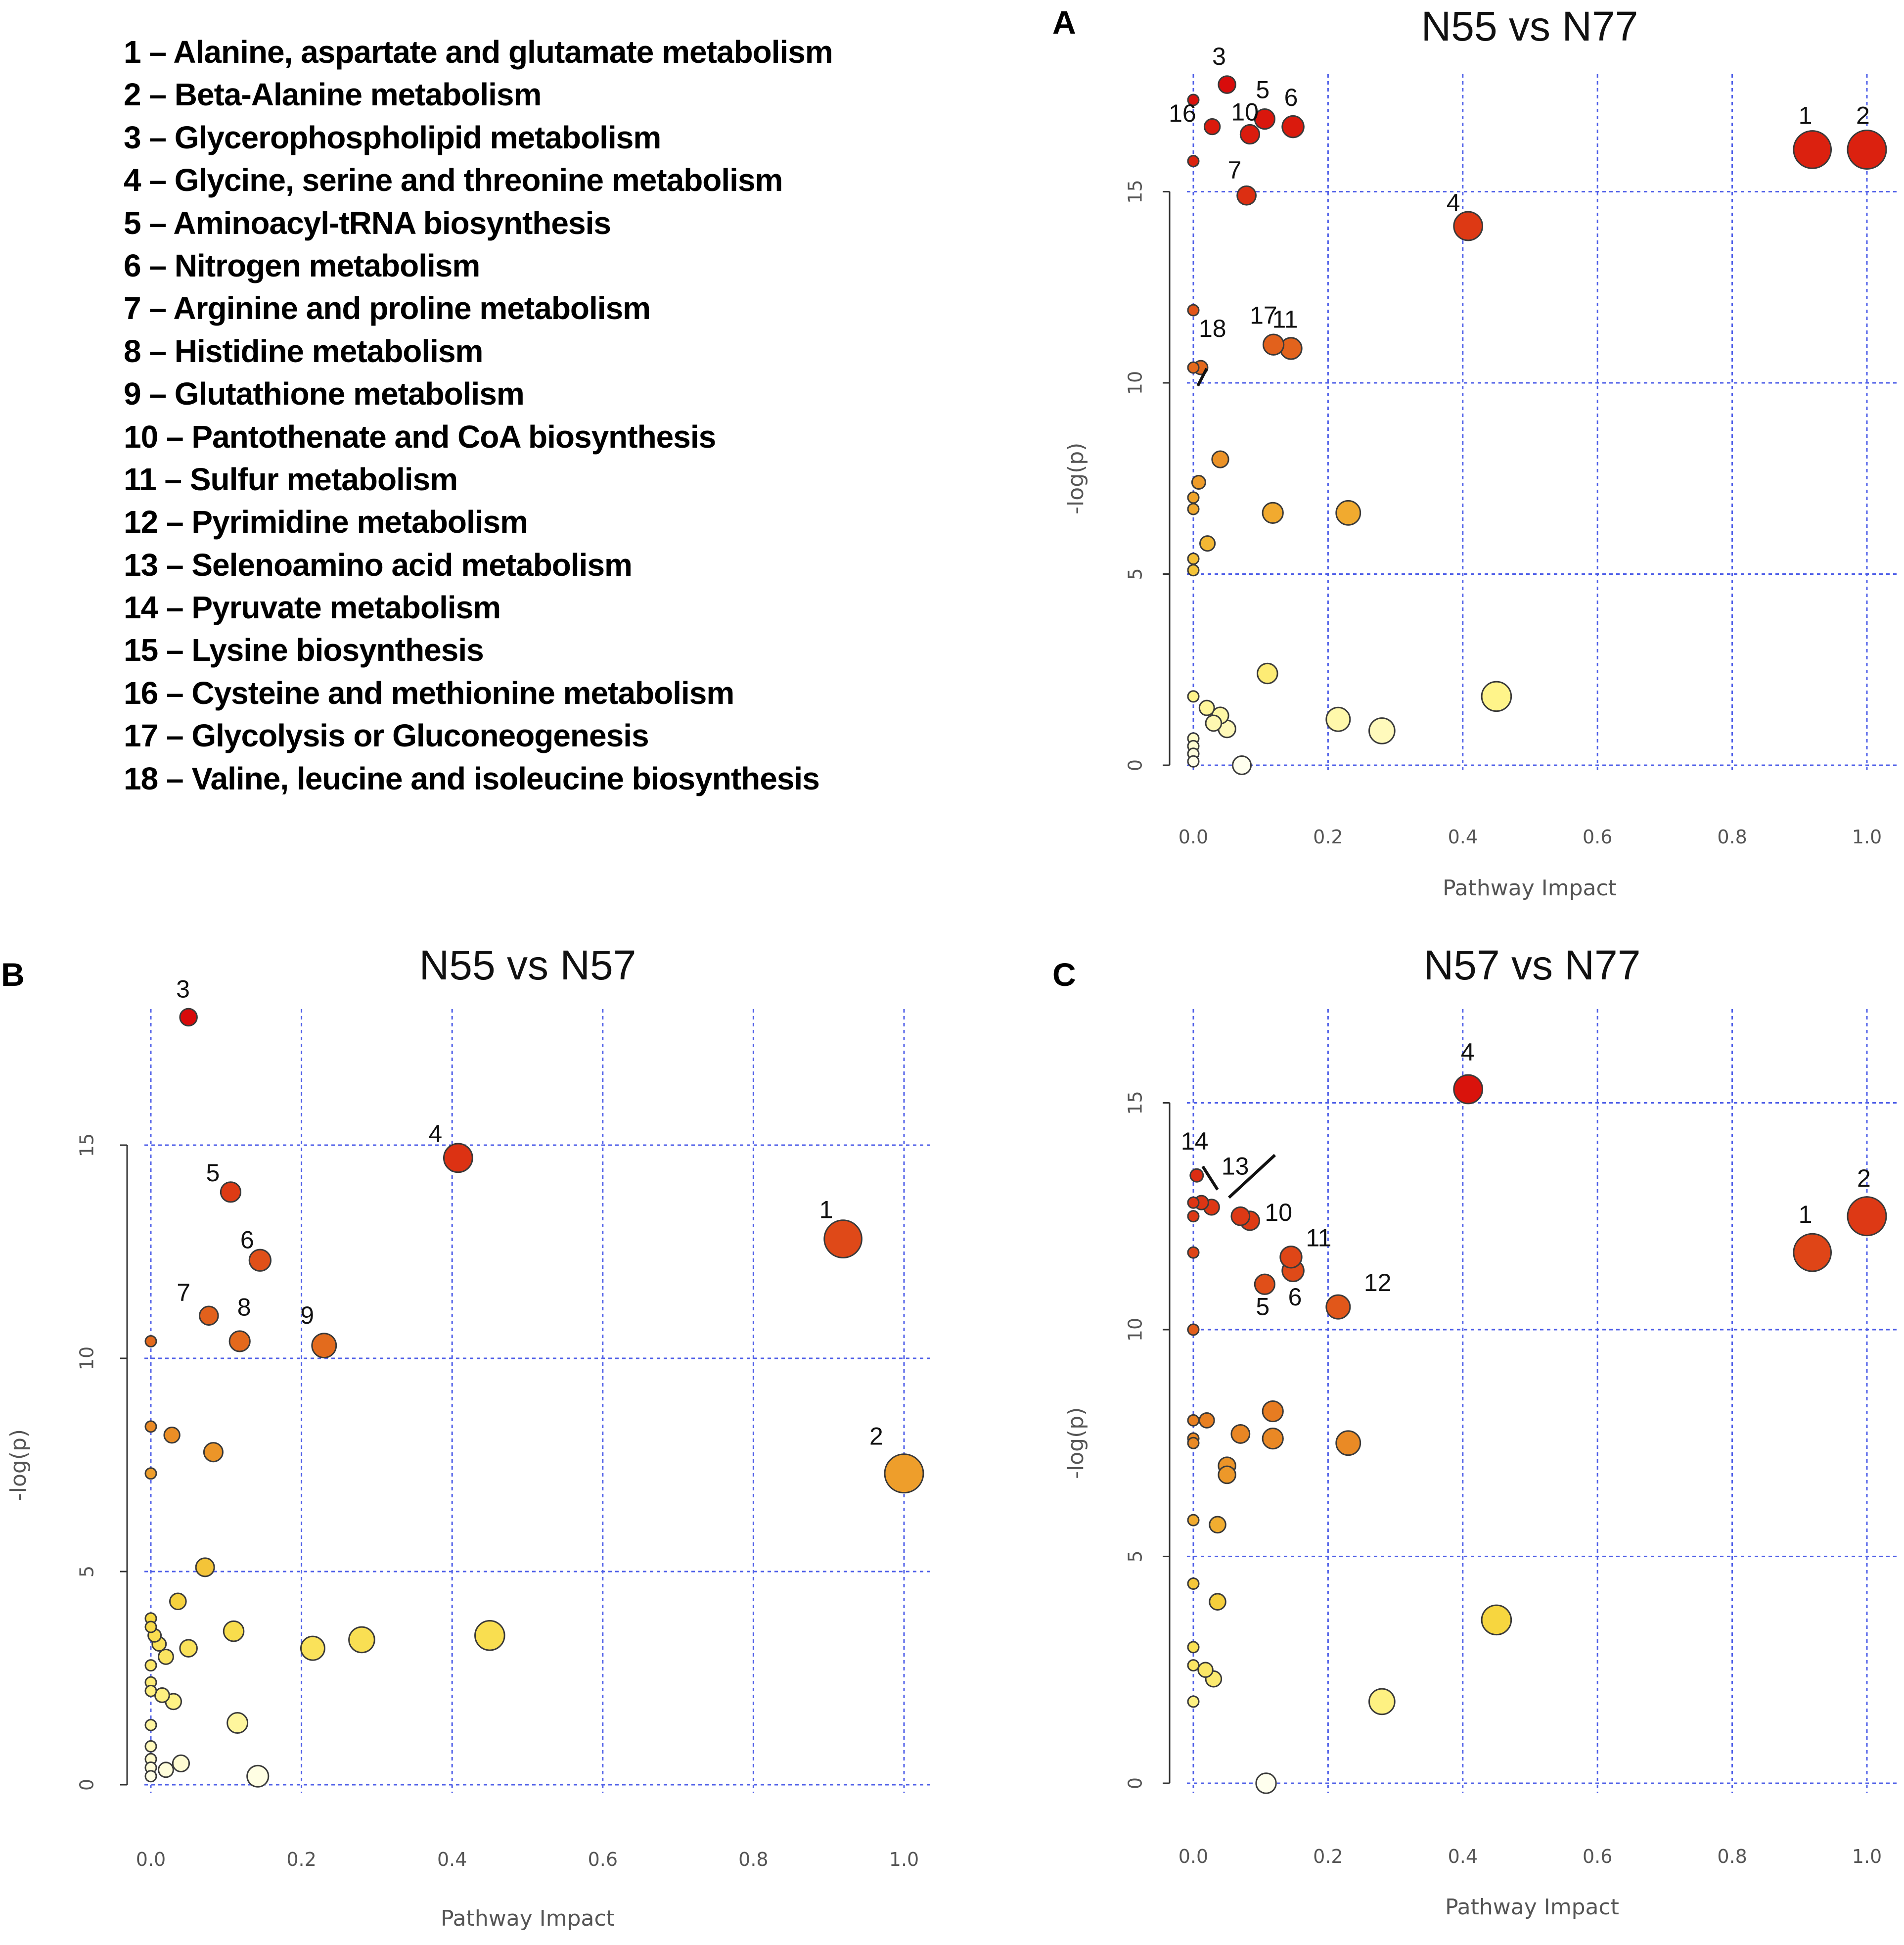 The width and height of the screenshot is (1904, 1945). Describe the element at coordinates (1064, 22) in the screenshot. I see `panel-letter: A` at that location.